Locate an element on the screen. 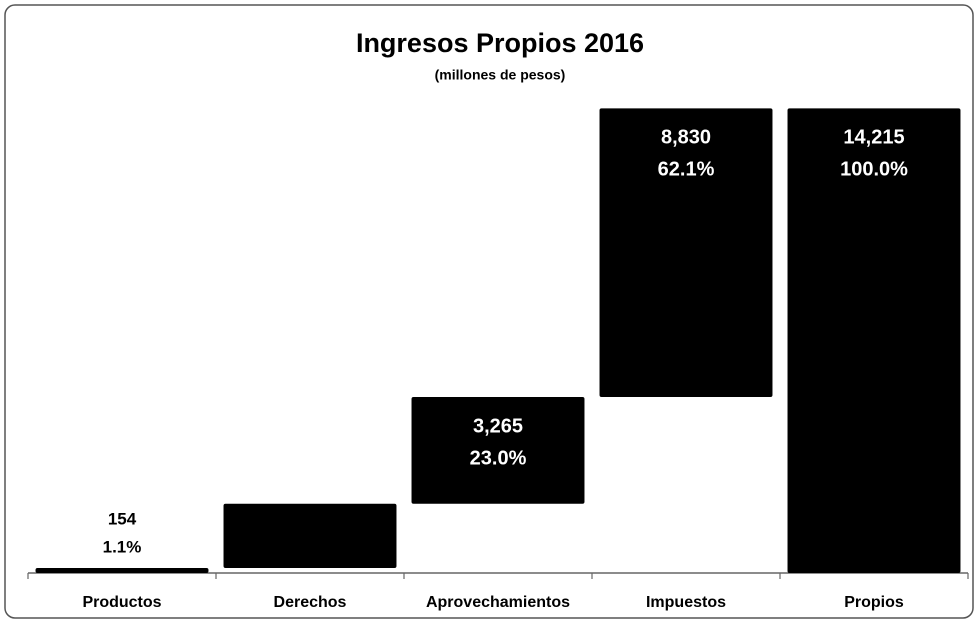  value-label: 8,830 is located at coordinates (686, 138).